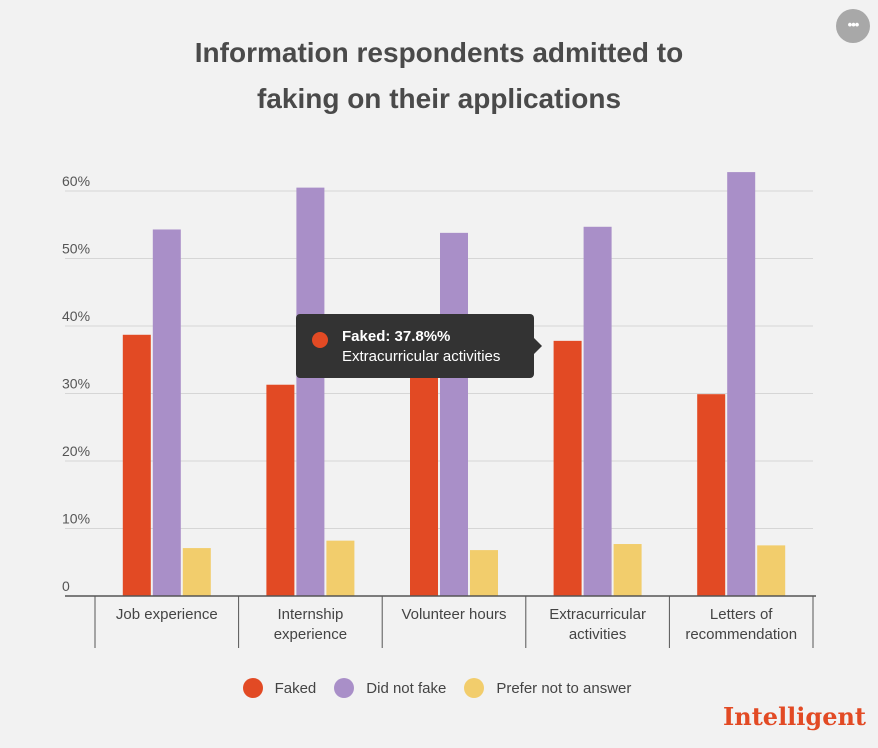 Image resolution: width=878 pixels, height=748 pixels. What do you see at coordinates (597, 614) in the screenshot?
I see `x-category-label: Extracurricular` at bounding box center [597, 614].